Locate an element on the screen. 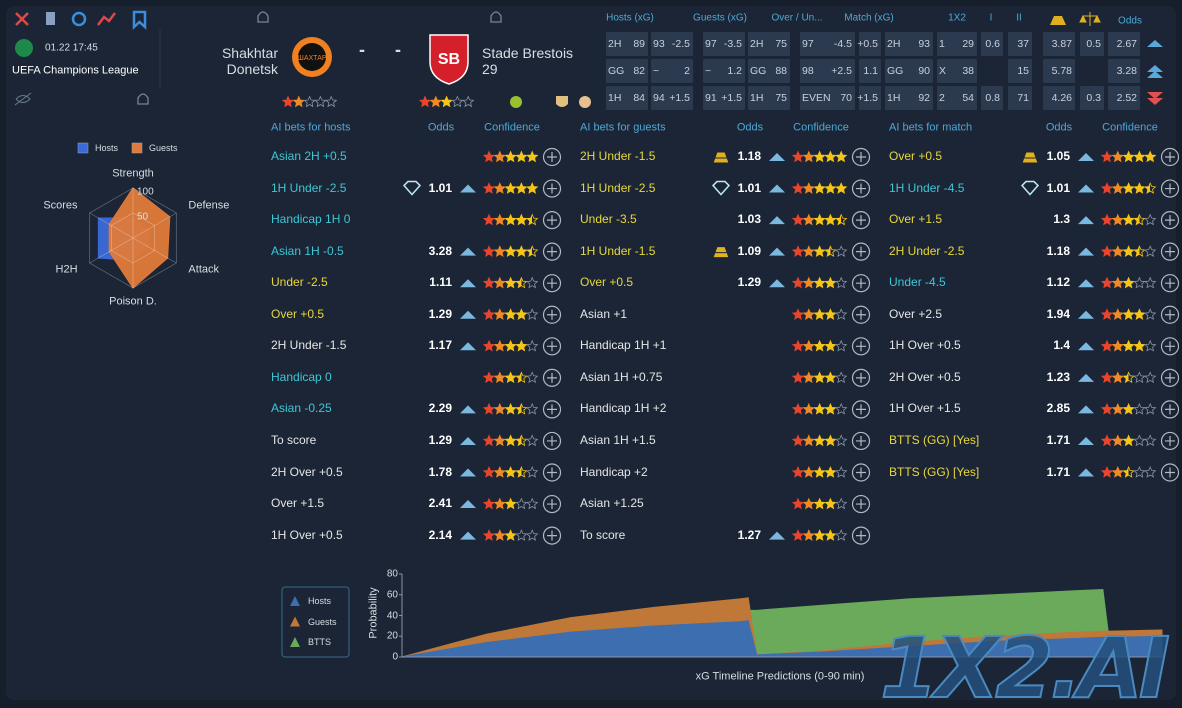 The height and width of the screenshot is (708, 1182). bet-label: Asian 2H +0.5 is located at coordinates (309, 156).